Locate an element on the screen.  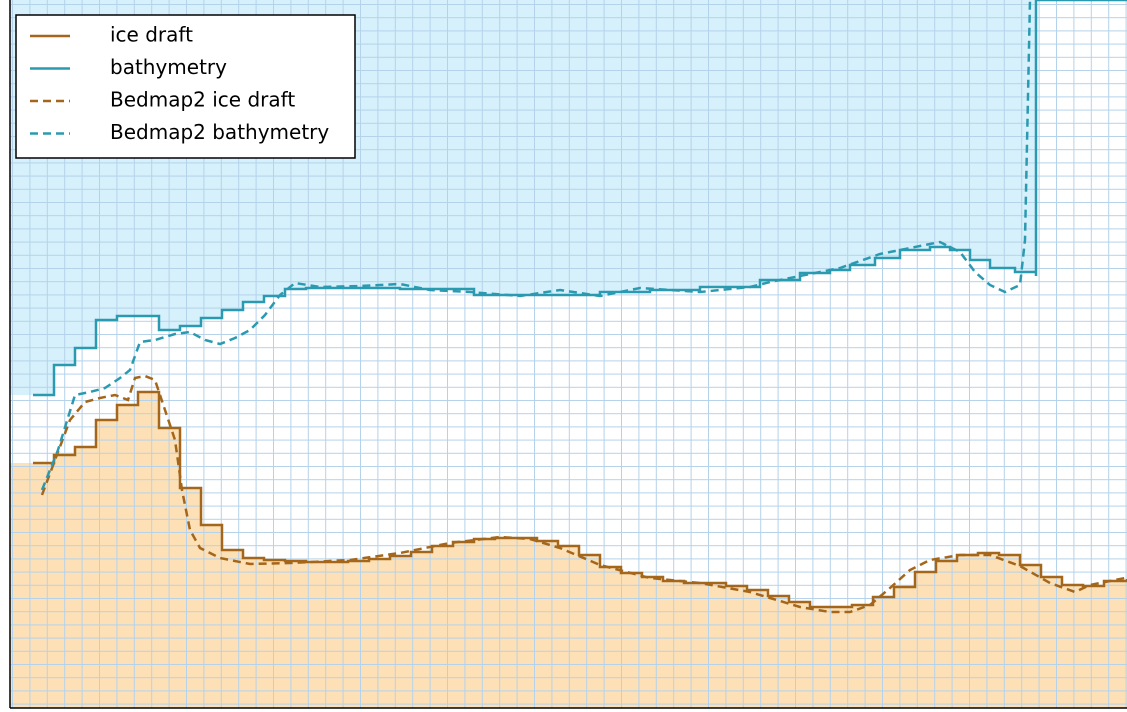
legend-label: Bedmap2 bathymetry is located at coordinates (219, 132).